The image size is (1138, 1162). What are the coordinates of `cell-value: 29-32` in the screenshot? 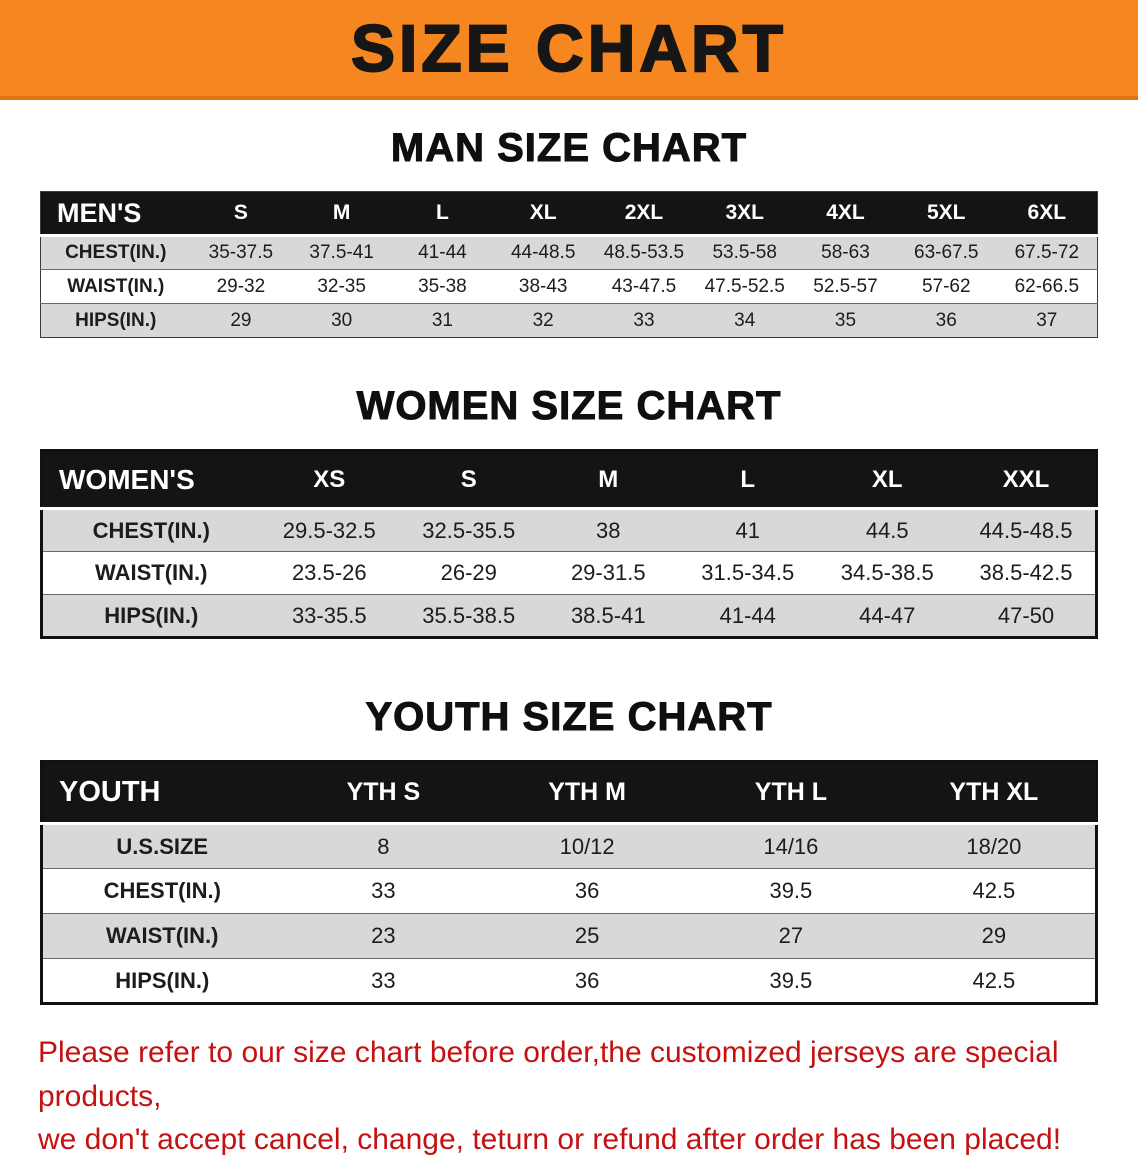 It's located at (241, 286).